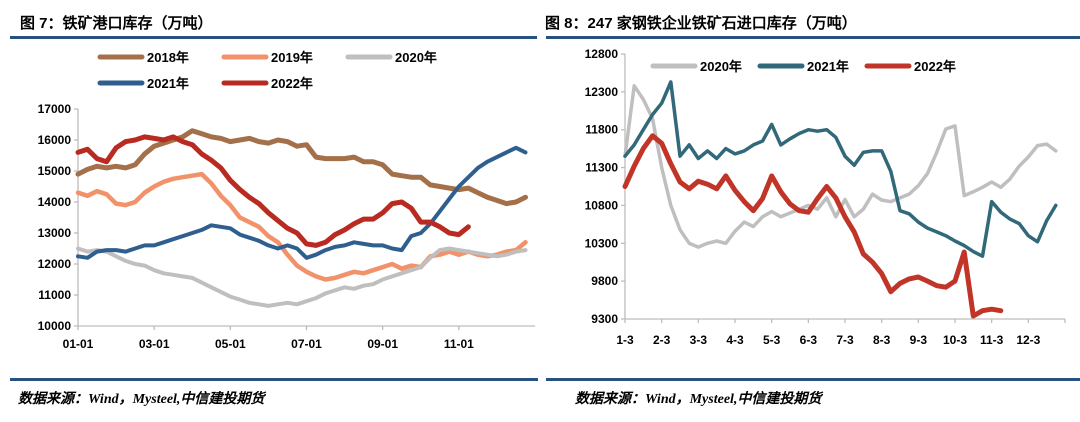 The height and width of the screenshot is (422, 1080). Describe the element at coordinates (154, 344) in the screenshot. I see `x-tick-label: 03-01` at that location.